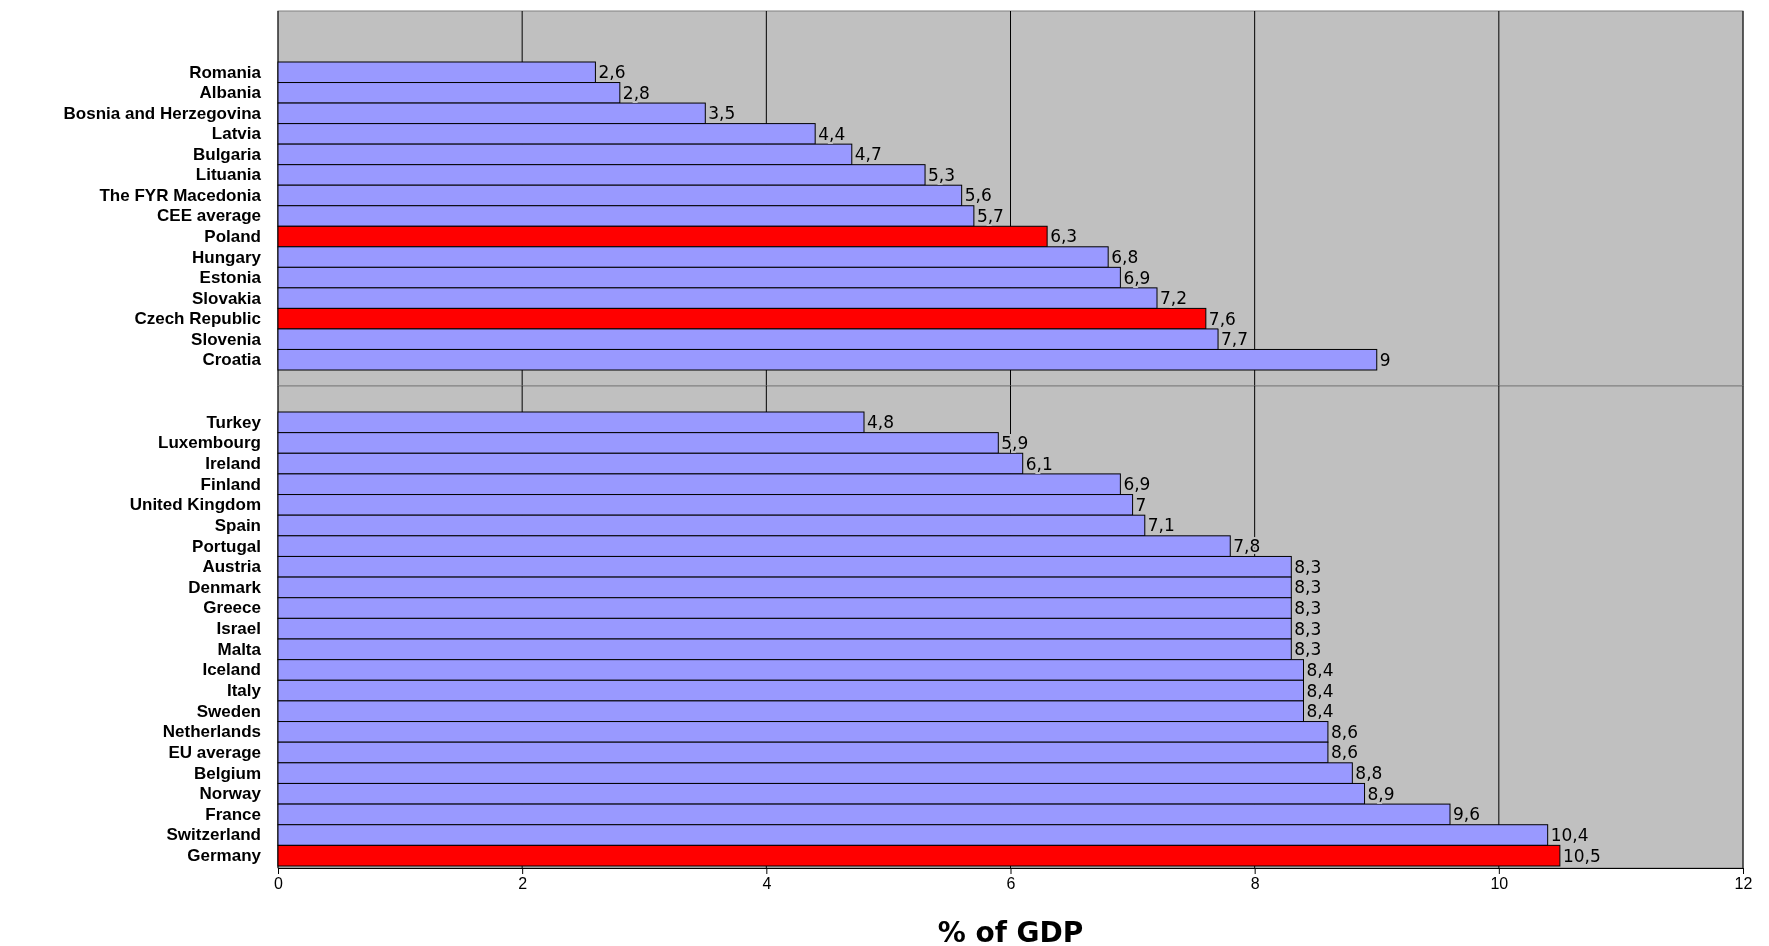  What do you see at coordinates (227, 298) in the screenshot?
I see `y-tick-label: Slovakia` at bounding box center [227, 298].